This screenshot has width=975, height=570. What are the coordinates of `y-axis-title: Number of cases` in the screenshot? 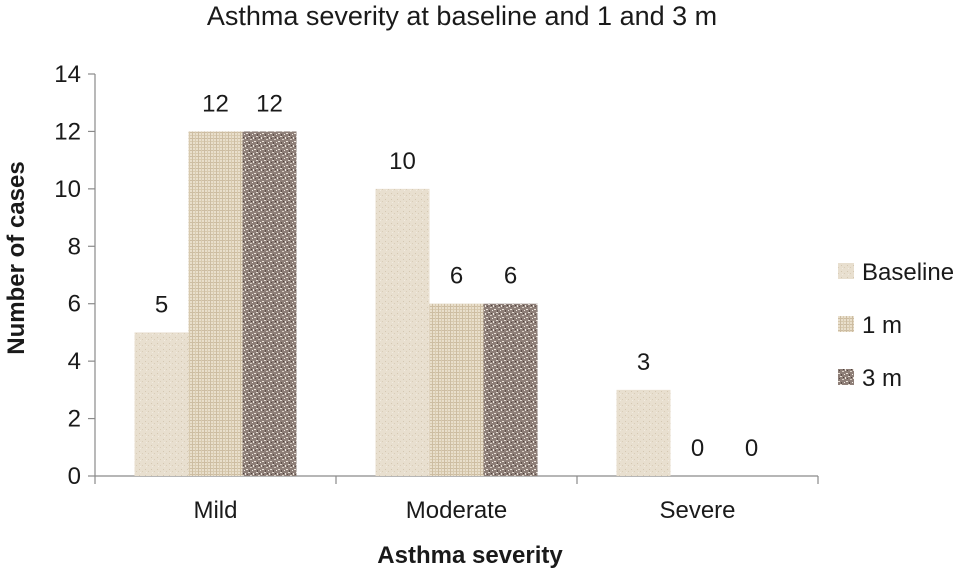 It's located at (16, 257).